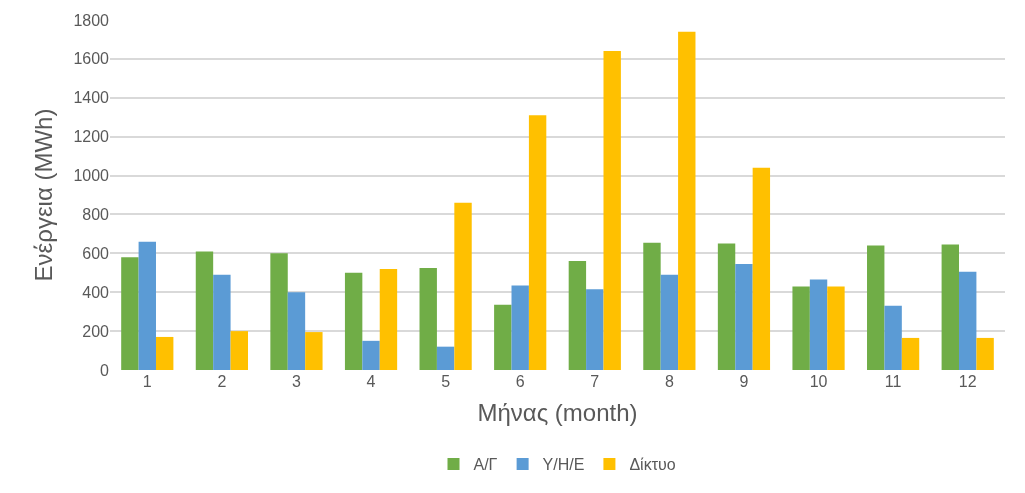 The width and height of the screenshot is (1025, 493). Describe the element at coordinates (595, 381) in the screenshot. I see `x-tick-label: 7` at that location.